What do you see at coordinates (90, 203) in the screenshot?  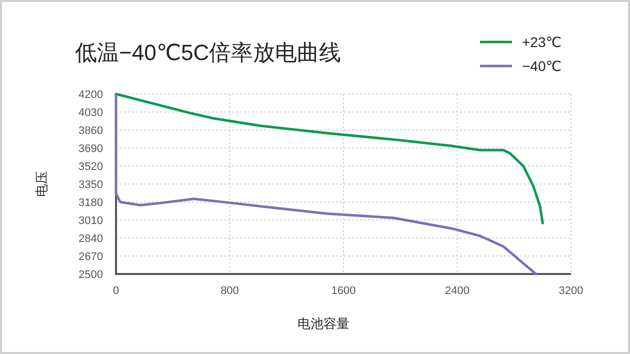 I see `y-tick-label: 3180` at bounding box center [90, 203].